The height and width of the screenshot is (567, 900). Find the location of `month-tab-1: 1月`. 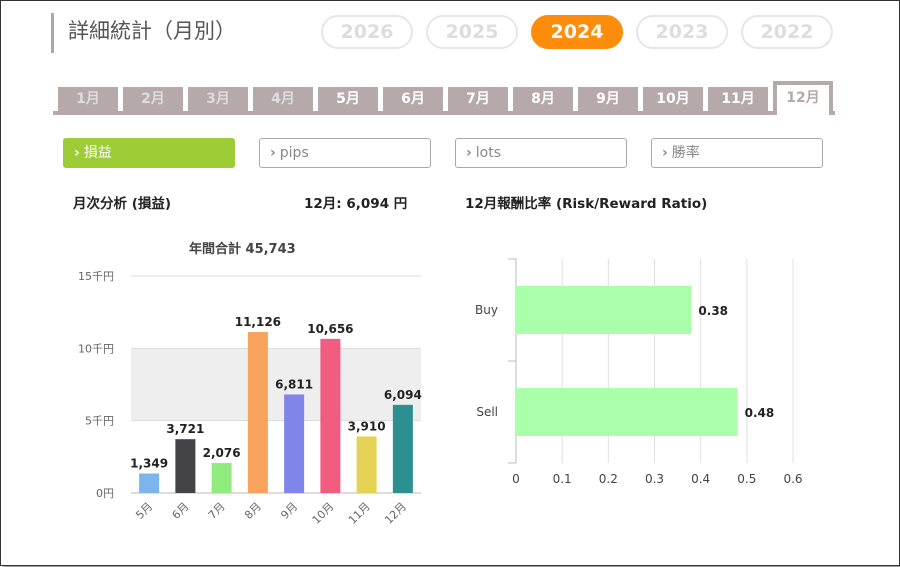

month-tab-1: 1月 is located at coordinates (88, 99).